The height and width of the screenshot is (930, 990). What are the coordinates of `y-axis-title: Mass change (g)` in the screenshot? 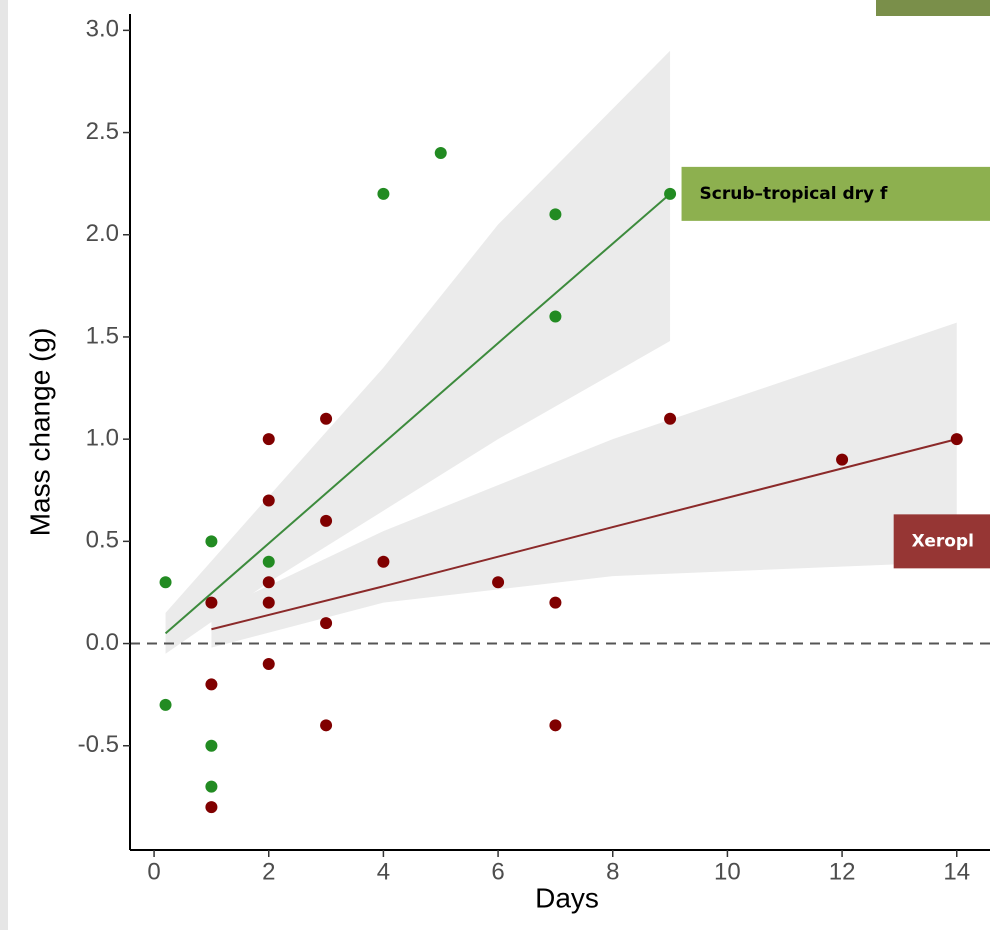 It's located at (39, 432).